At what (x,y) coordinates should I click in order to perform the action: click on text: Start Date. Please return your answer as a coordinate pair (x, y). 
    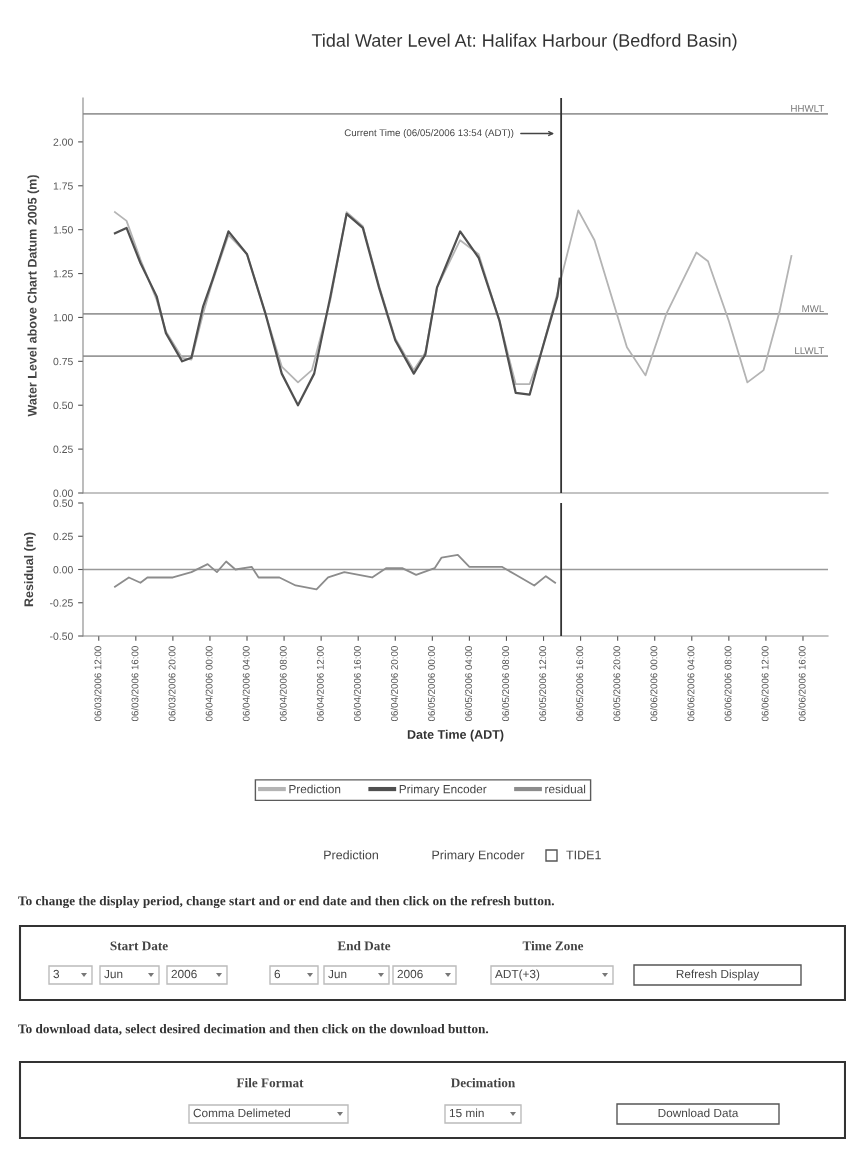
    Looking at the image, I should click on (139, 946).